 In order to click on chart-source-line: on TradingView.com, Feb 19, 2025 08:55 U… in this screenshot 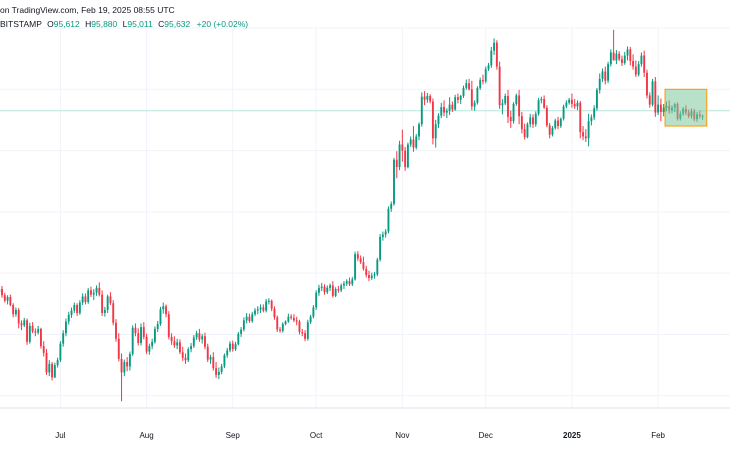, I will do `click(87, 10)`.